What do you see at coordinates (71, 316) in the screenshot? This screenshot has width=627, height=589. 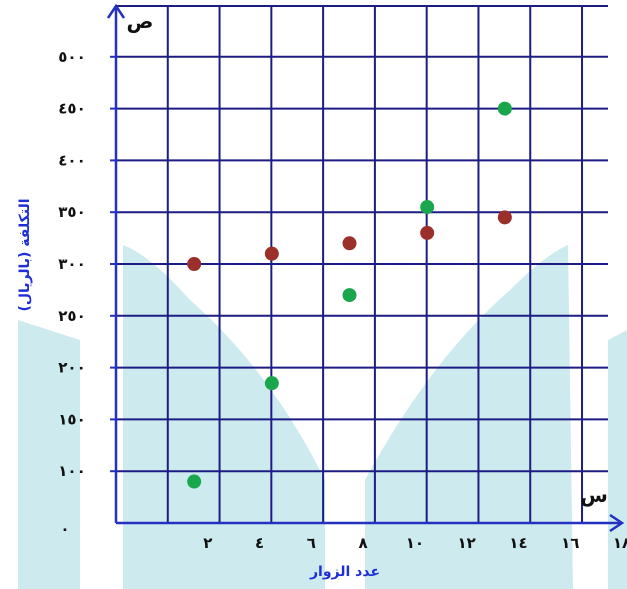 I see `y-tick-label: ٢٥٠` at bounding box center [71, 316].